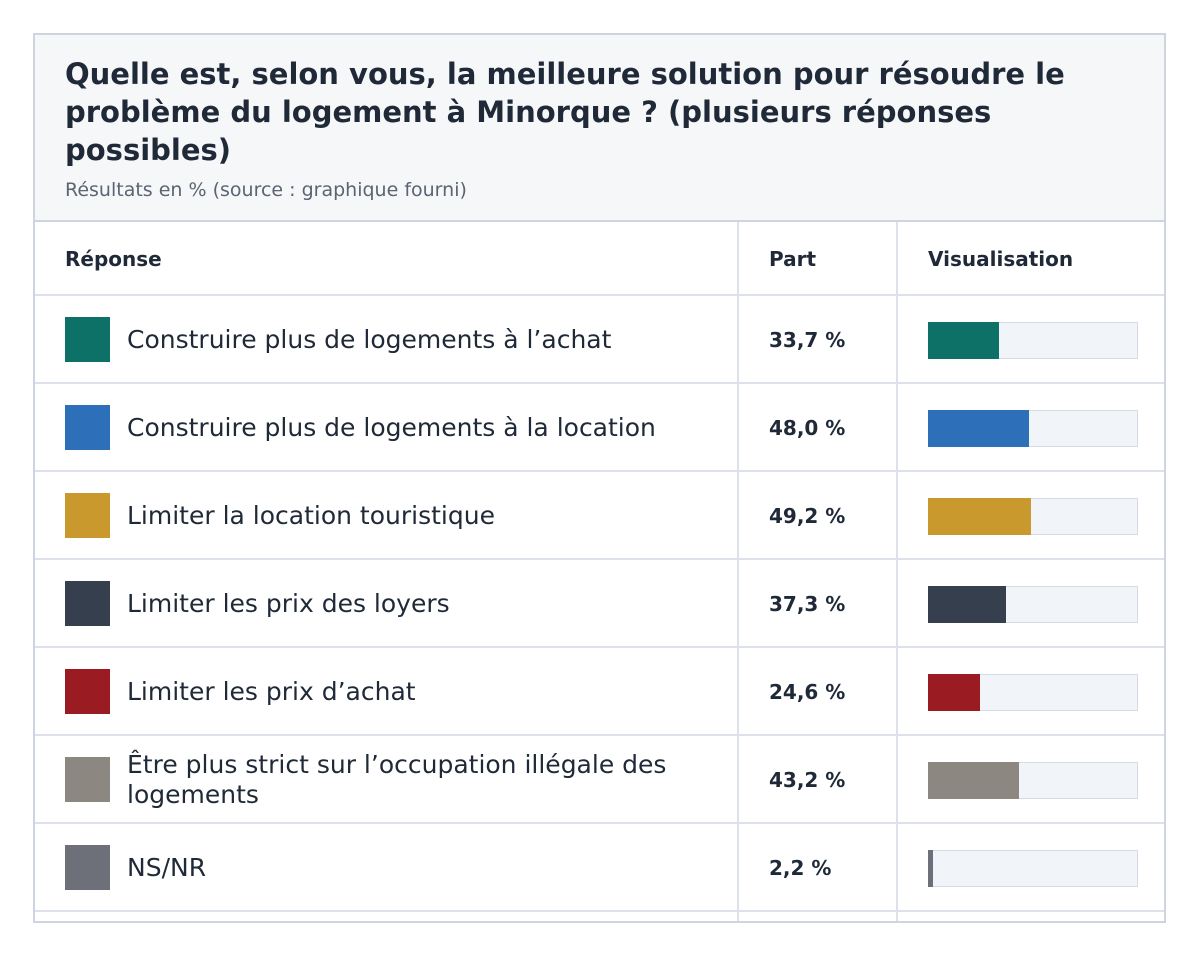 Image resolution: width=1200 pixels, height=956 pixels. Describe the element at coordinates (599, 295) in the screenshot. I see `header-separator` at that location.